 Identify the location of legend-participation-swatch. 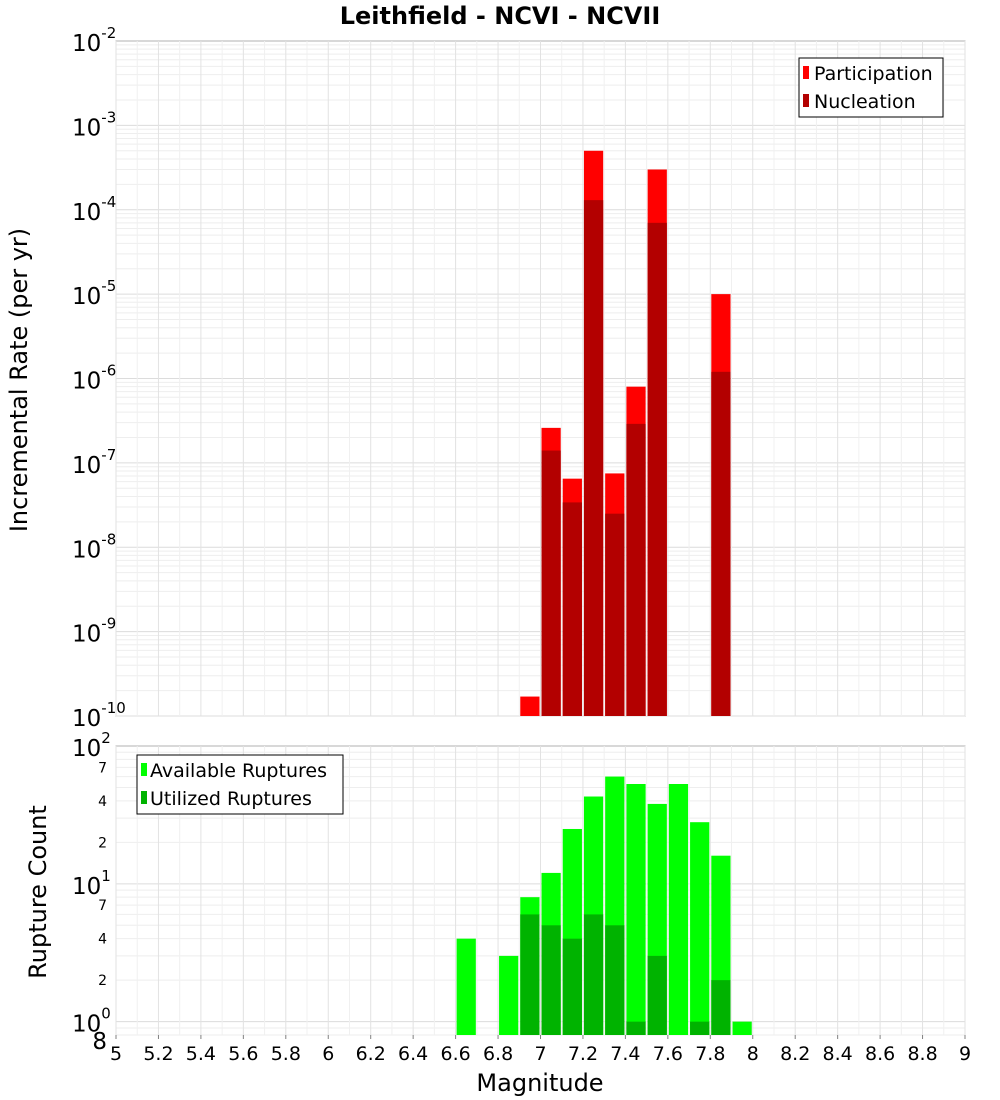
(806, 72).